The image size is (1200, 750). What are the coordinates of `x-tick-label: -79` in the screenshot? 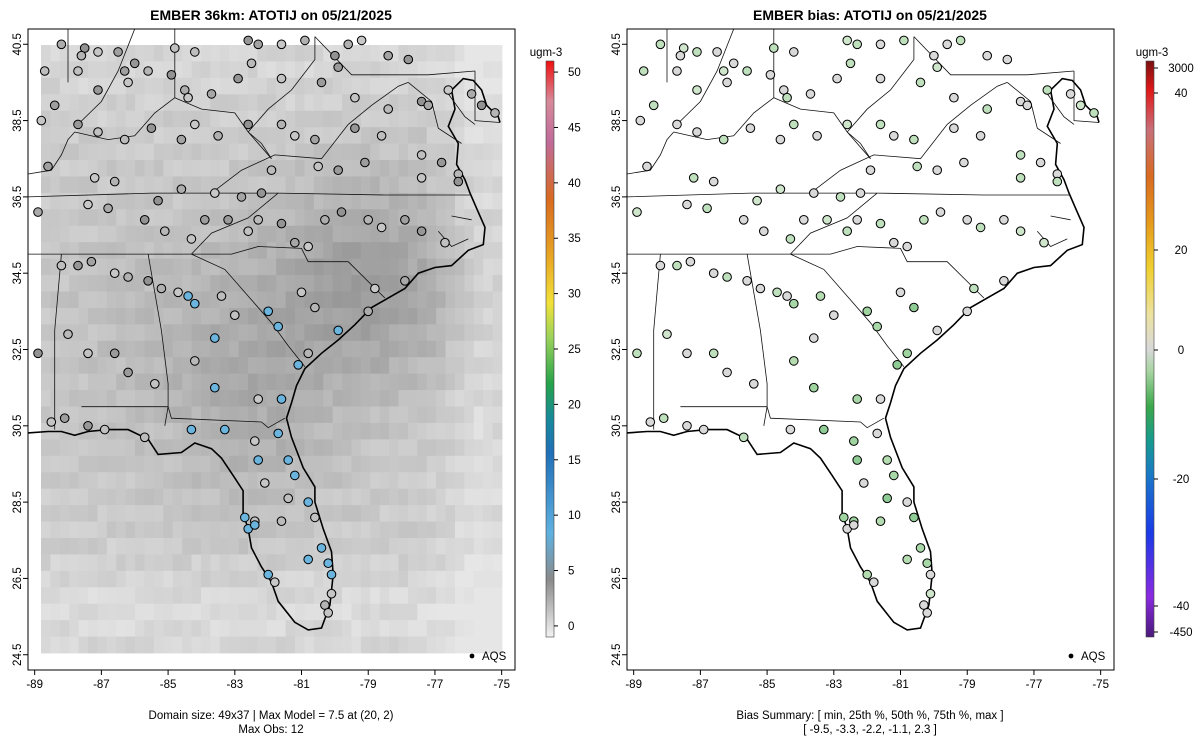 It's located at (368, 685).